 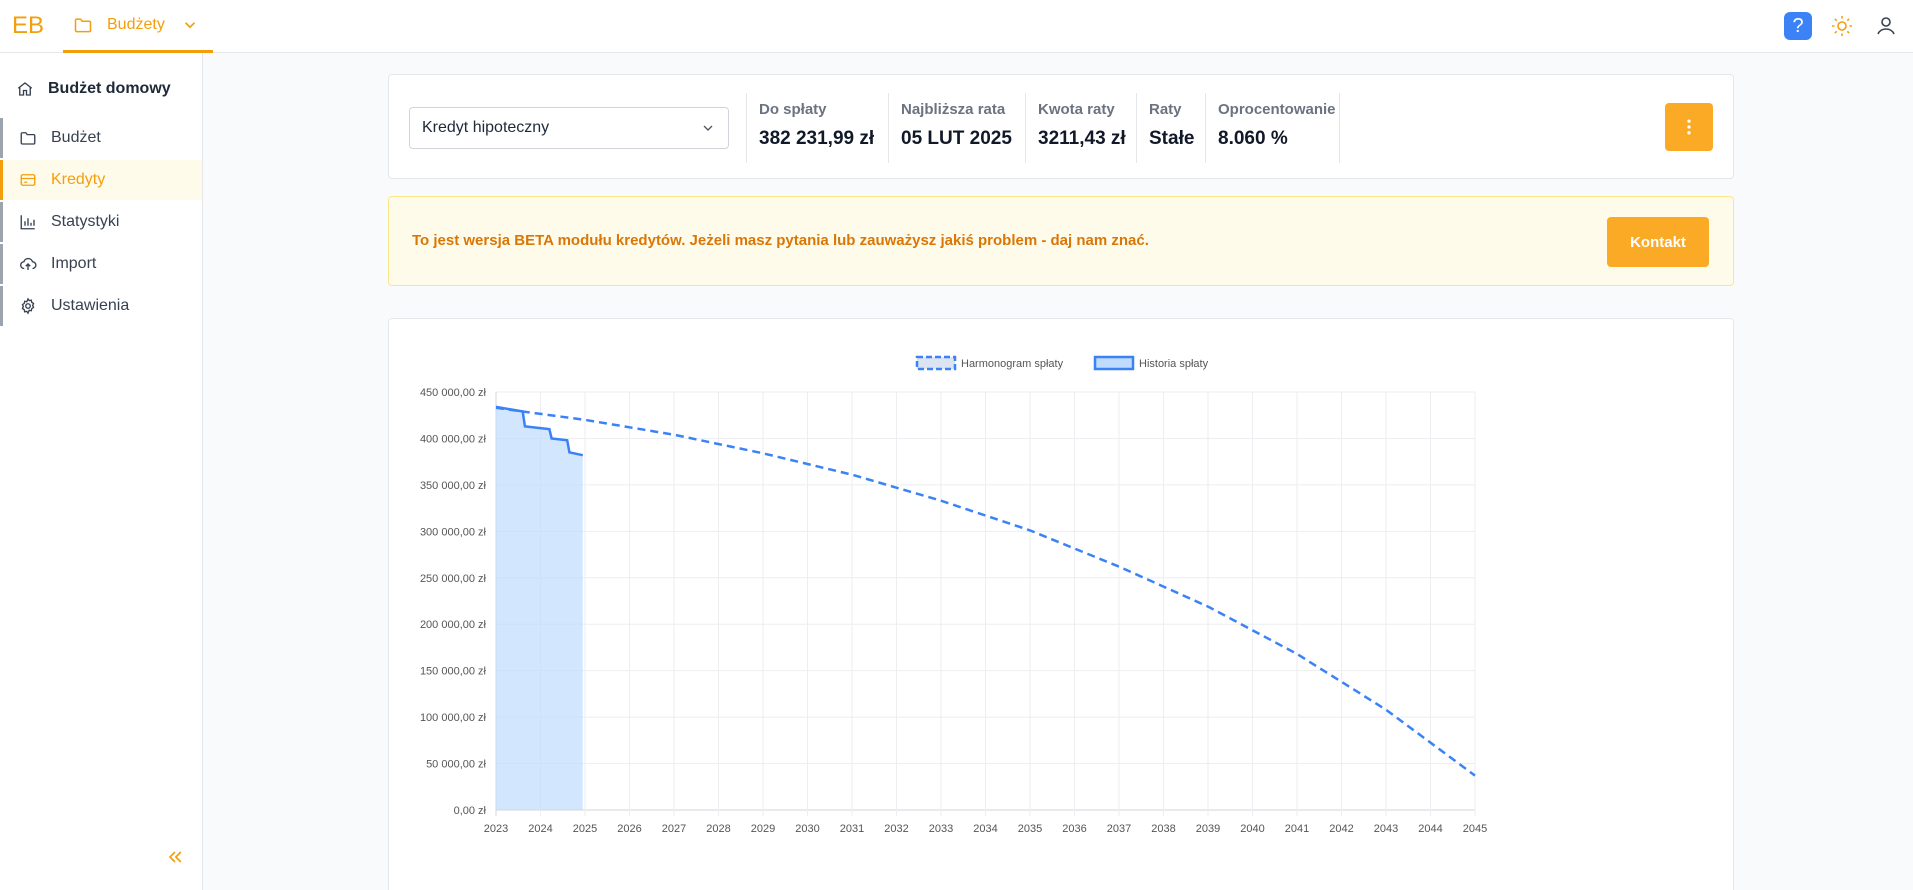 I want to click on x-tick-label: 2029, so click(x=763, y=829).